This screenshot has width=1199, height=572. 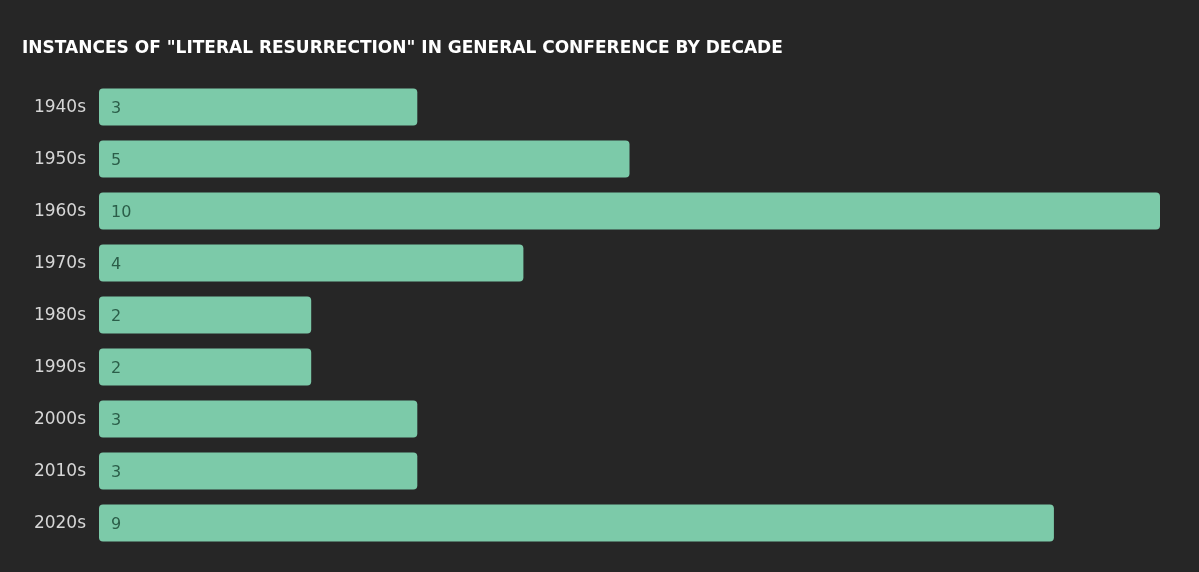 What do you see at coordinates (116, 159) in the screenshot?
I see `data-label: 5` at bounding box center [116, 159].